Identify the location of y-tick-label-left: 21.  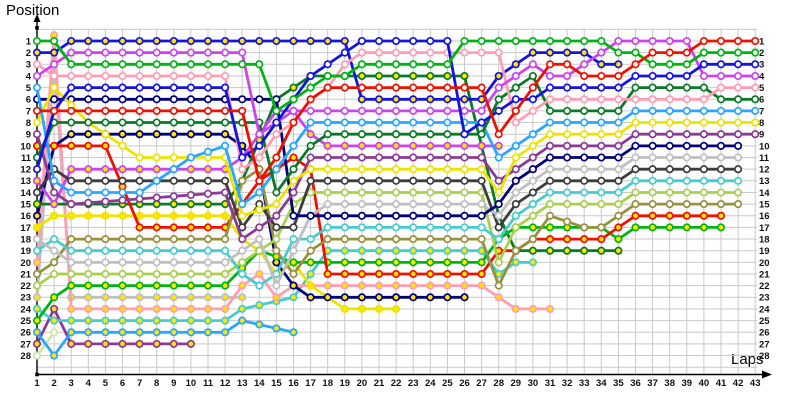
(25, 274).